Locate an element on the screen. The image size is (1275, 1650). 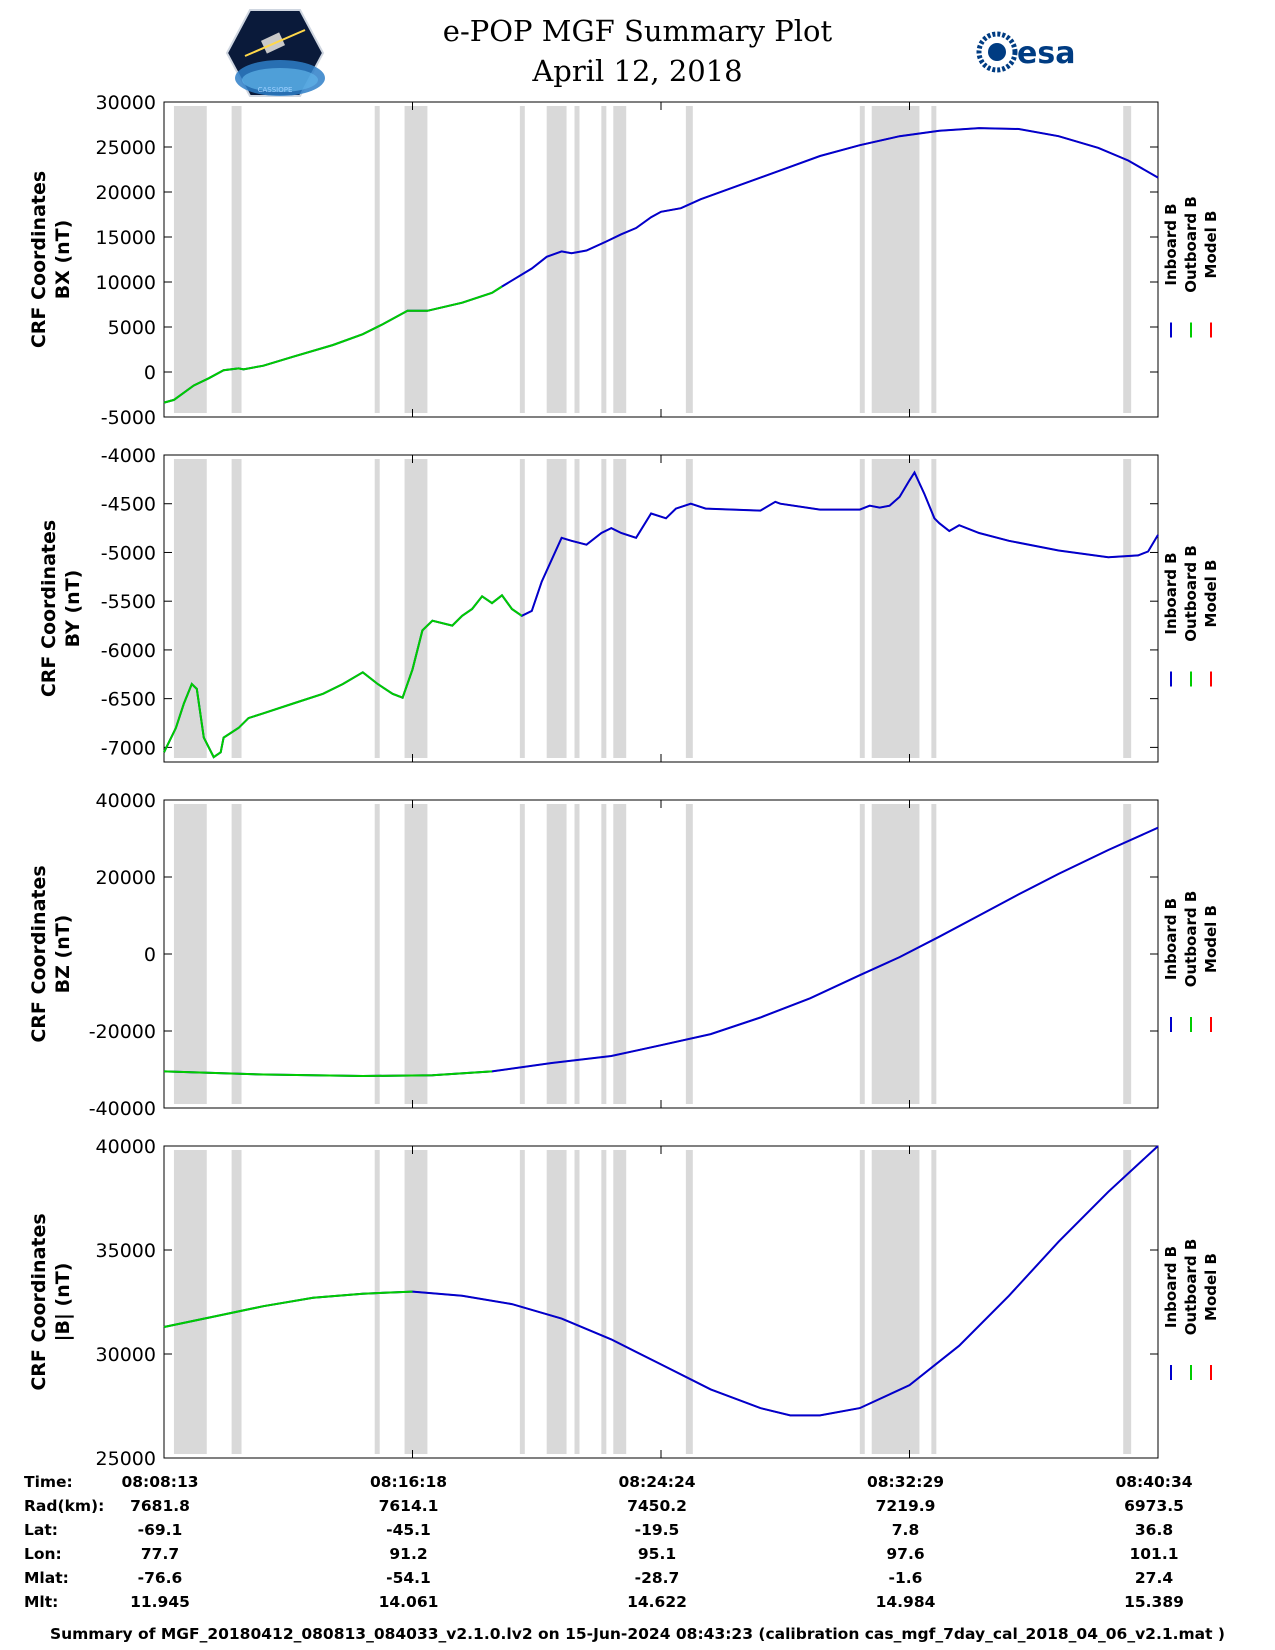
esa-logo-text: esa is located at coordinates (1046, 53).